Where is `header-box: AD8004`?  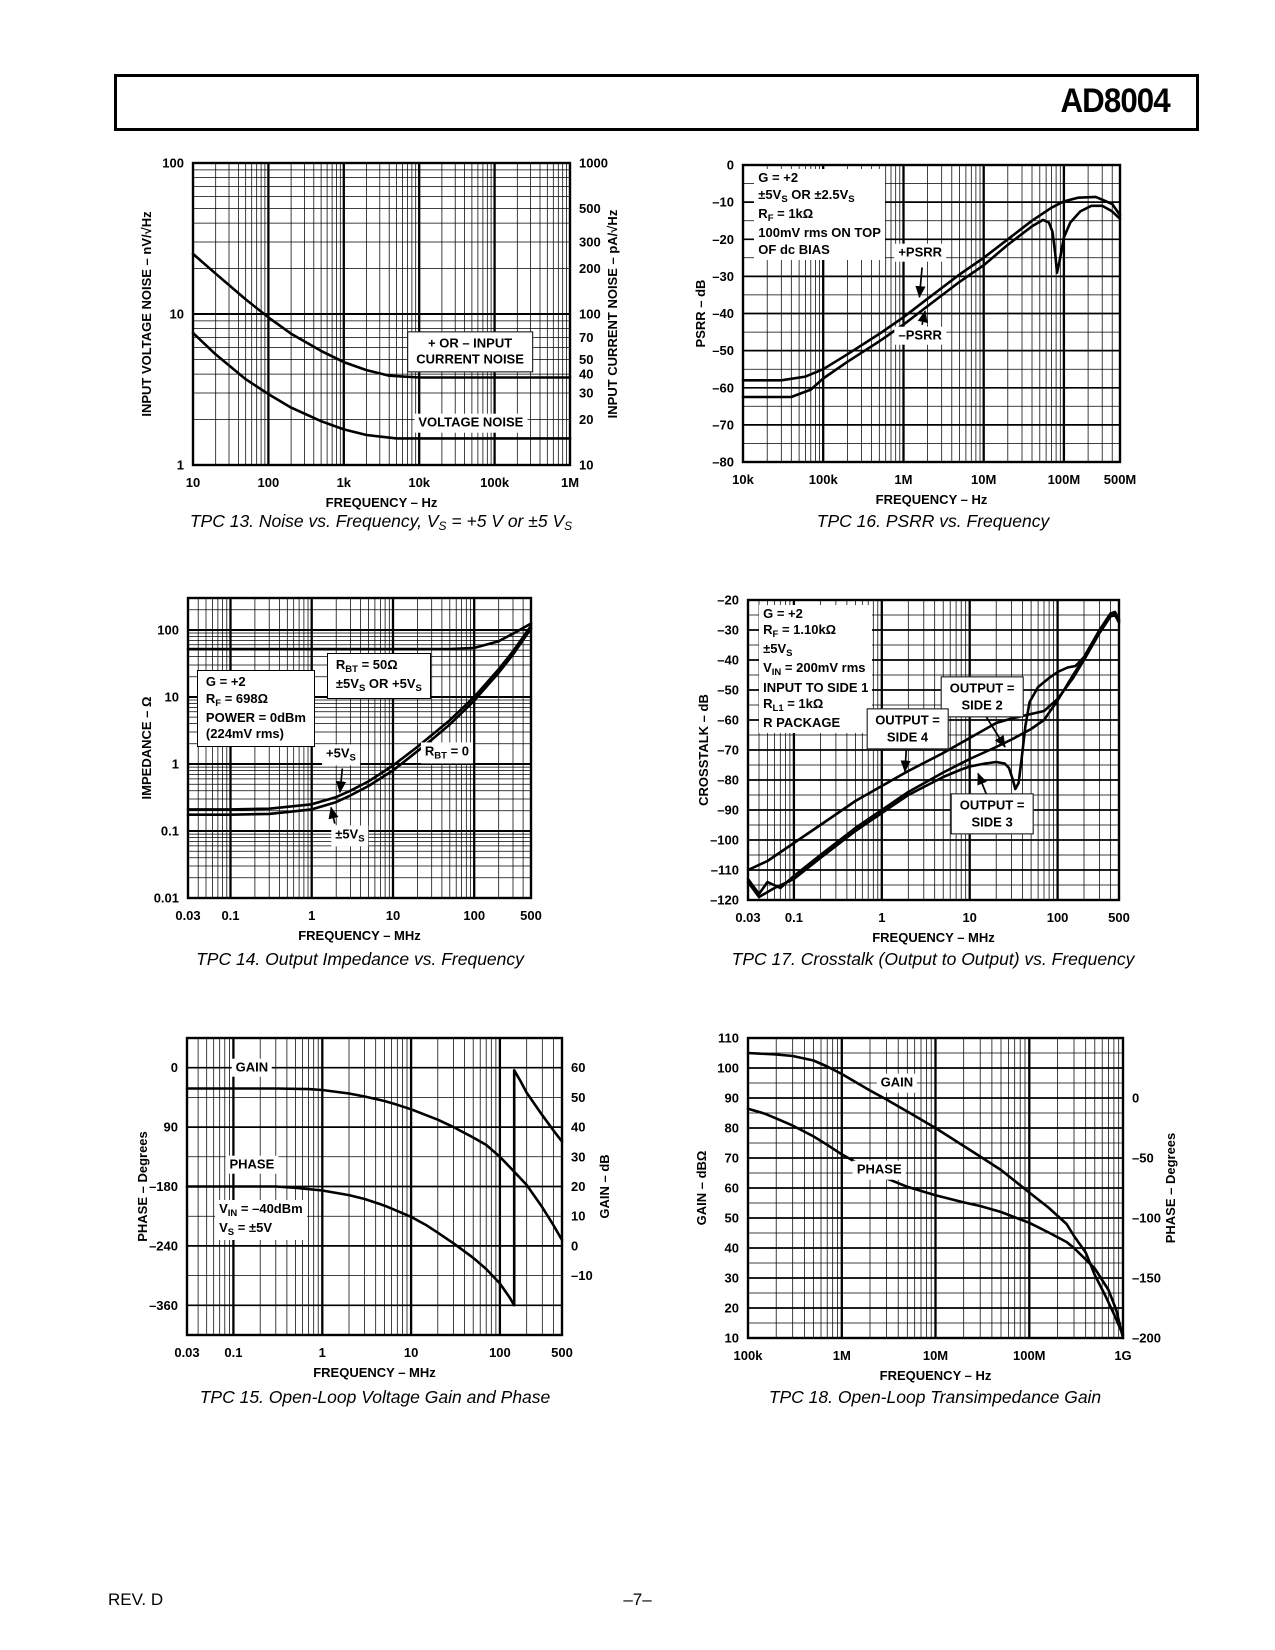
header-box: AD8004 is located at coordinates (656, 102).